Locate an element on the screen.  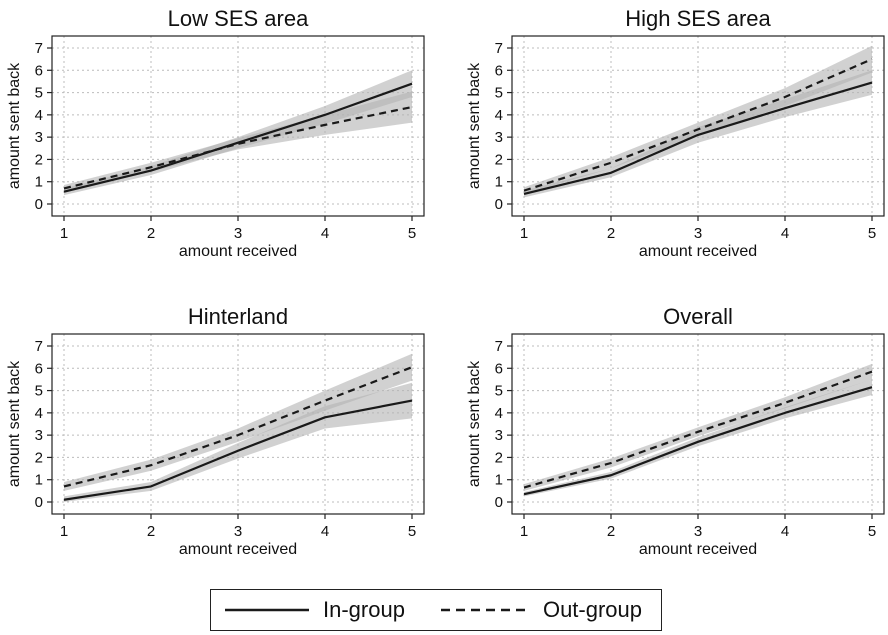
panel-title: Overall is located at coordinates (698, 316).